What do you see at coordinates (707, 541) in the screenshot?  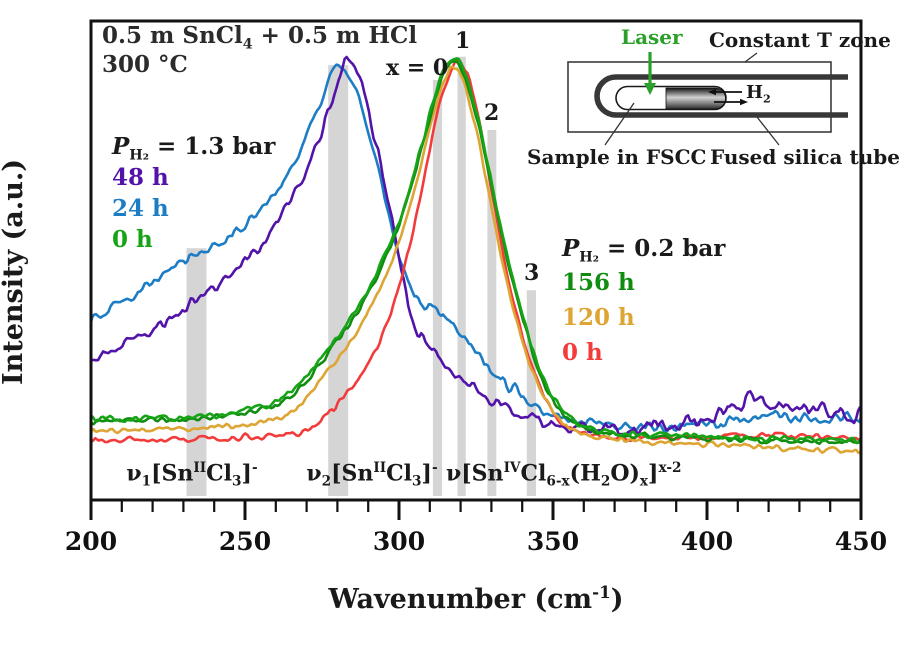 I see `x-tick-label: 400` at bounding box center [707, 541].